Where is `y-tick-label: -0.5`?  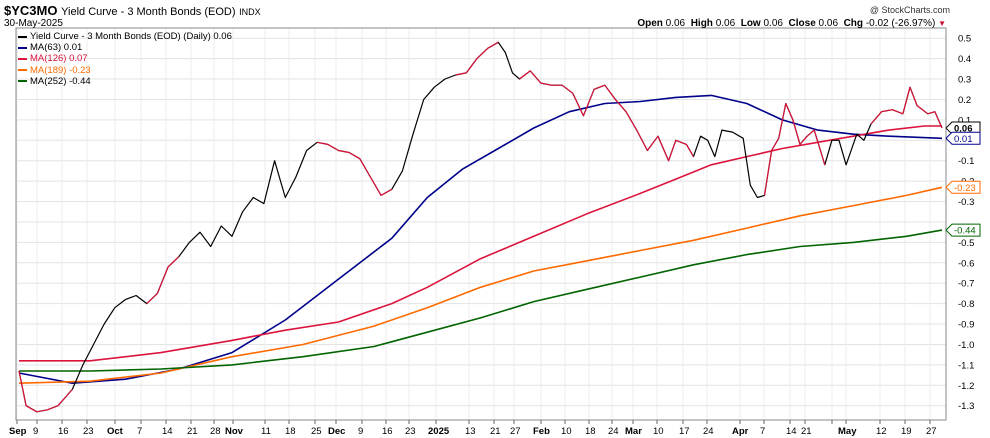
y-tick-label: -0.5 is located at coordinates (966, 243).